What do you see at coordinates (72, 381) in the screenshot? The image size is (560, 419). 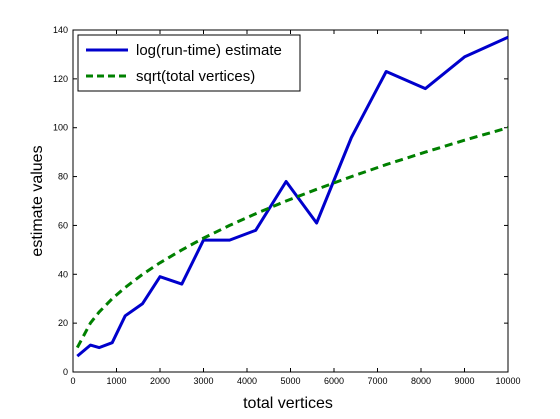 I see `x-tick-label: 0` at bounding box center [72, 381].